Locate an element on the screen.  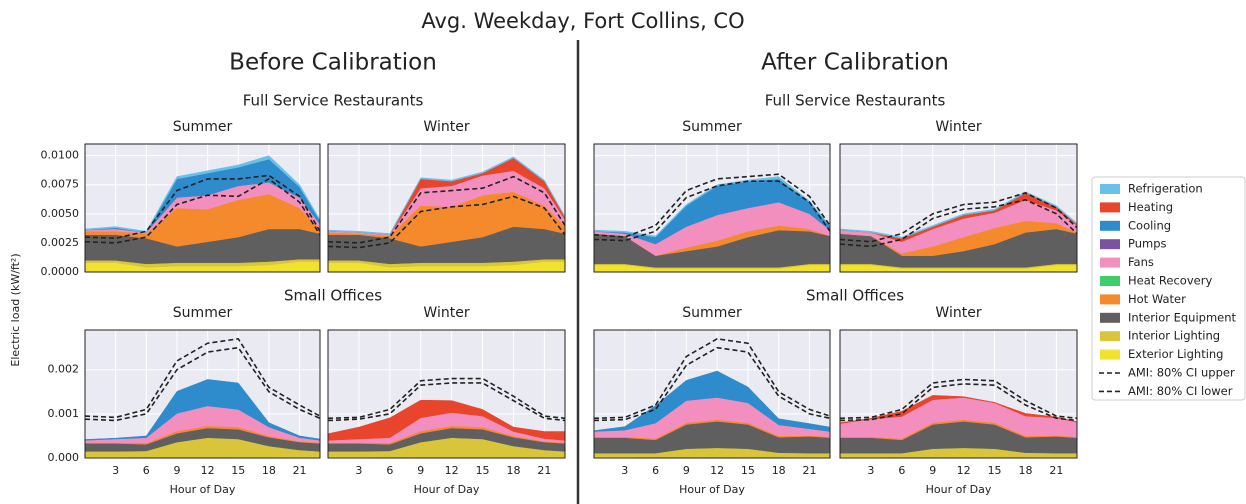
y-tick-label: 0.001 is located at coordinates (64, 413).